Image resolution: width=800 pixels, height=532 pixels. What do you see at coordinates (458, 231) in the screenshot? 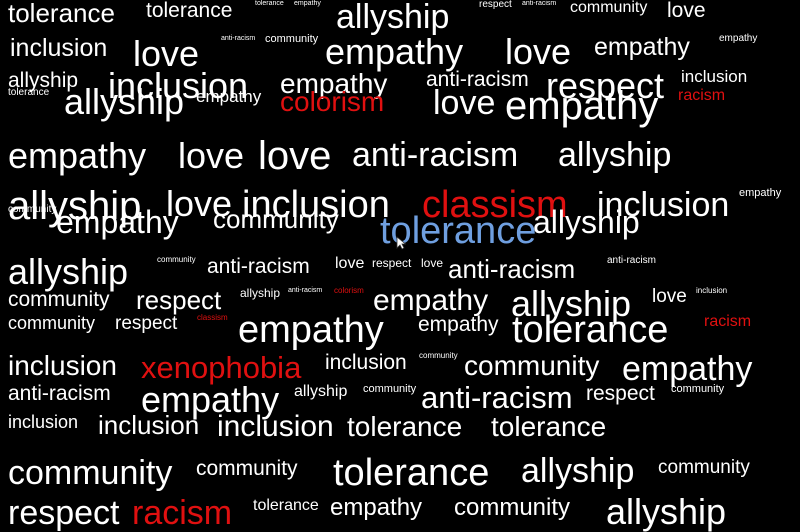
I see `word-highlighted: tolerance` at bounding box center [458, 231].